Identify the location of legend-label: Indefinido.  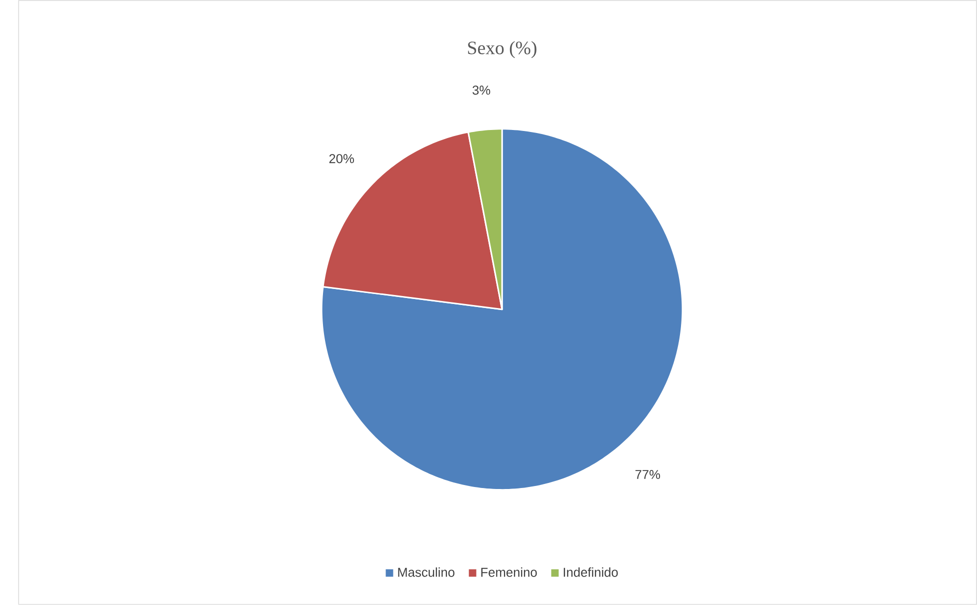
(591, 572).